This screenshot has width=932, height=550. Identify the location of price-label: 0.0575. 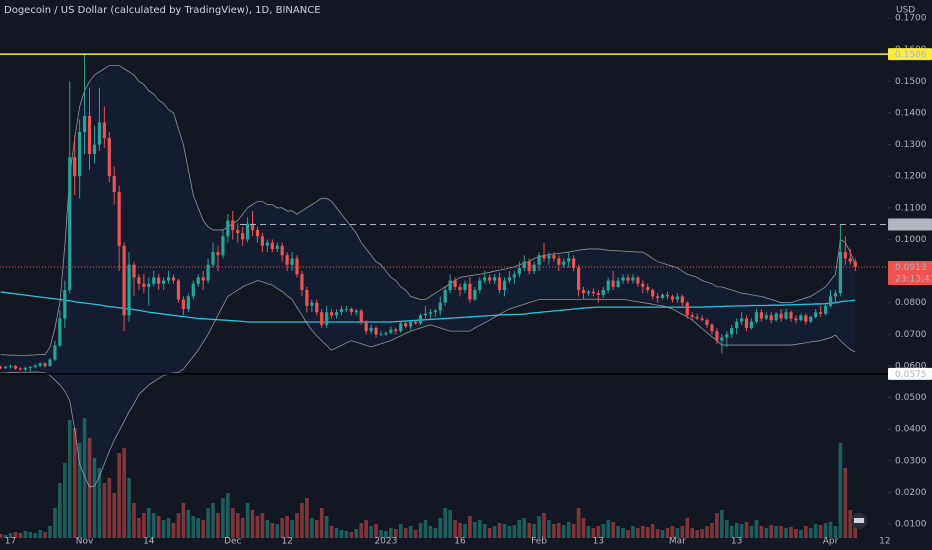
(911, 375).